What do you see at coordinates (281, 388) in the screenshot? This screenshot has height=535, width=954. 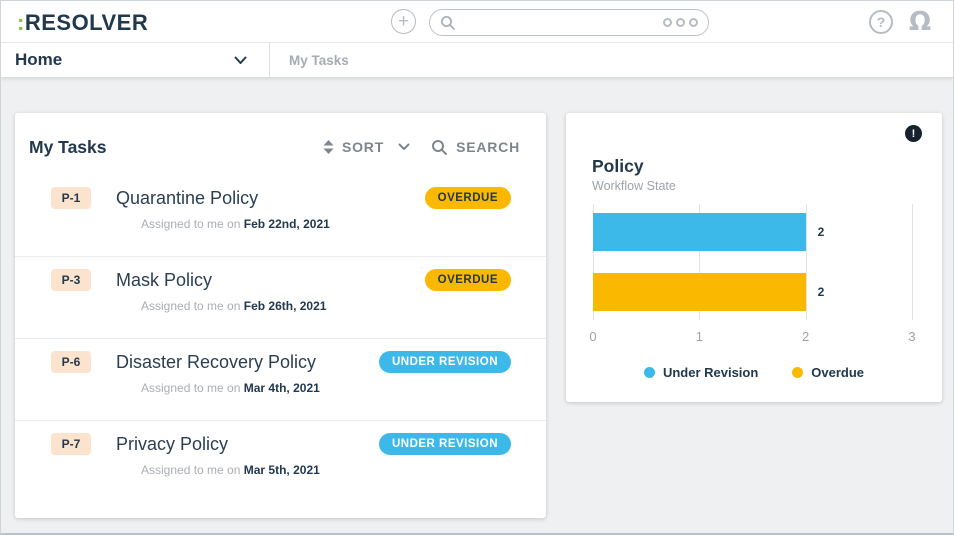 I see `task-date: Mar 4th, 2021` at bounding box center [281, 388].